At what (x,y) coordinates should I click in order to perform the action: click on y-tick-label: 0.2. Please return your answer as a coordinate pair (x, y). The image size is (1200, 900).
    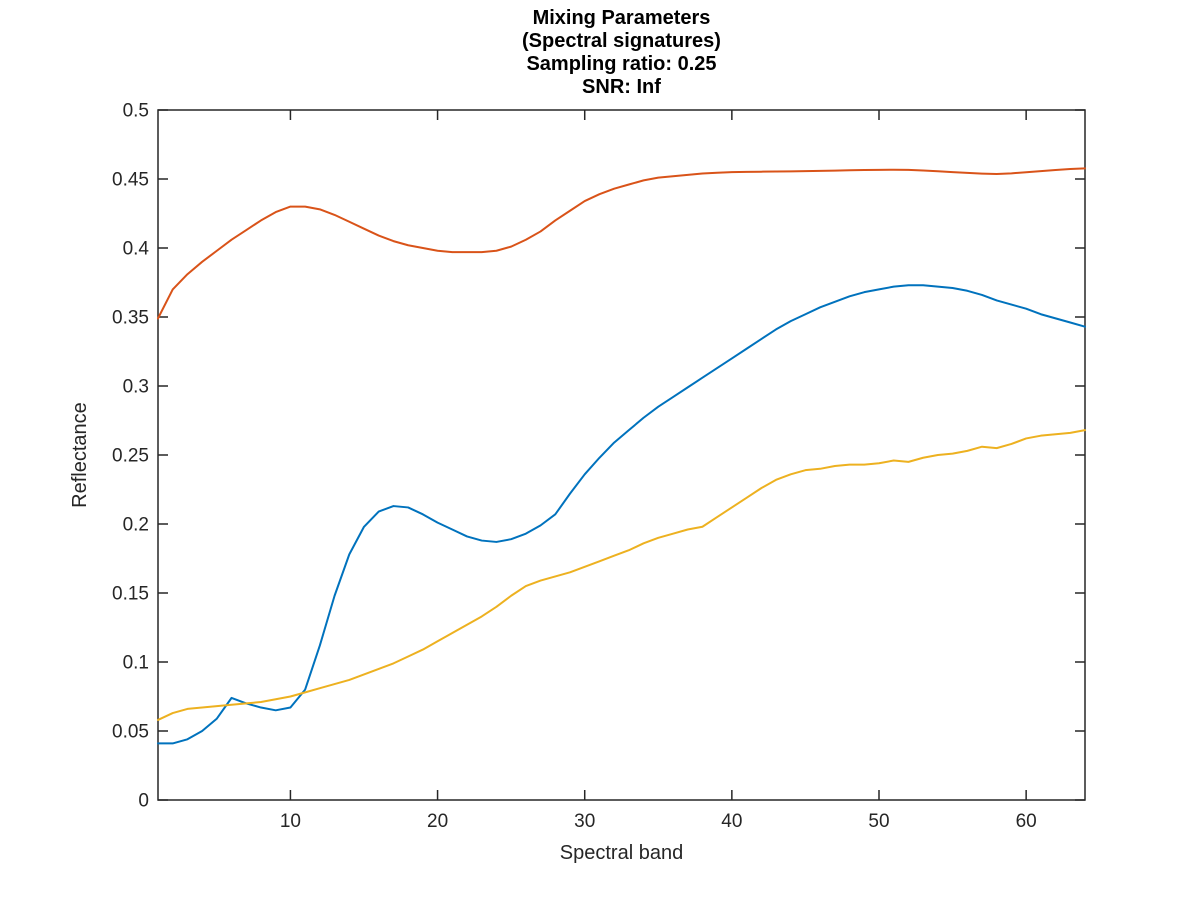
    Looking at the image, I should click on (136, 525).